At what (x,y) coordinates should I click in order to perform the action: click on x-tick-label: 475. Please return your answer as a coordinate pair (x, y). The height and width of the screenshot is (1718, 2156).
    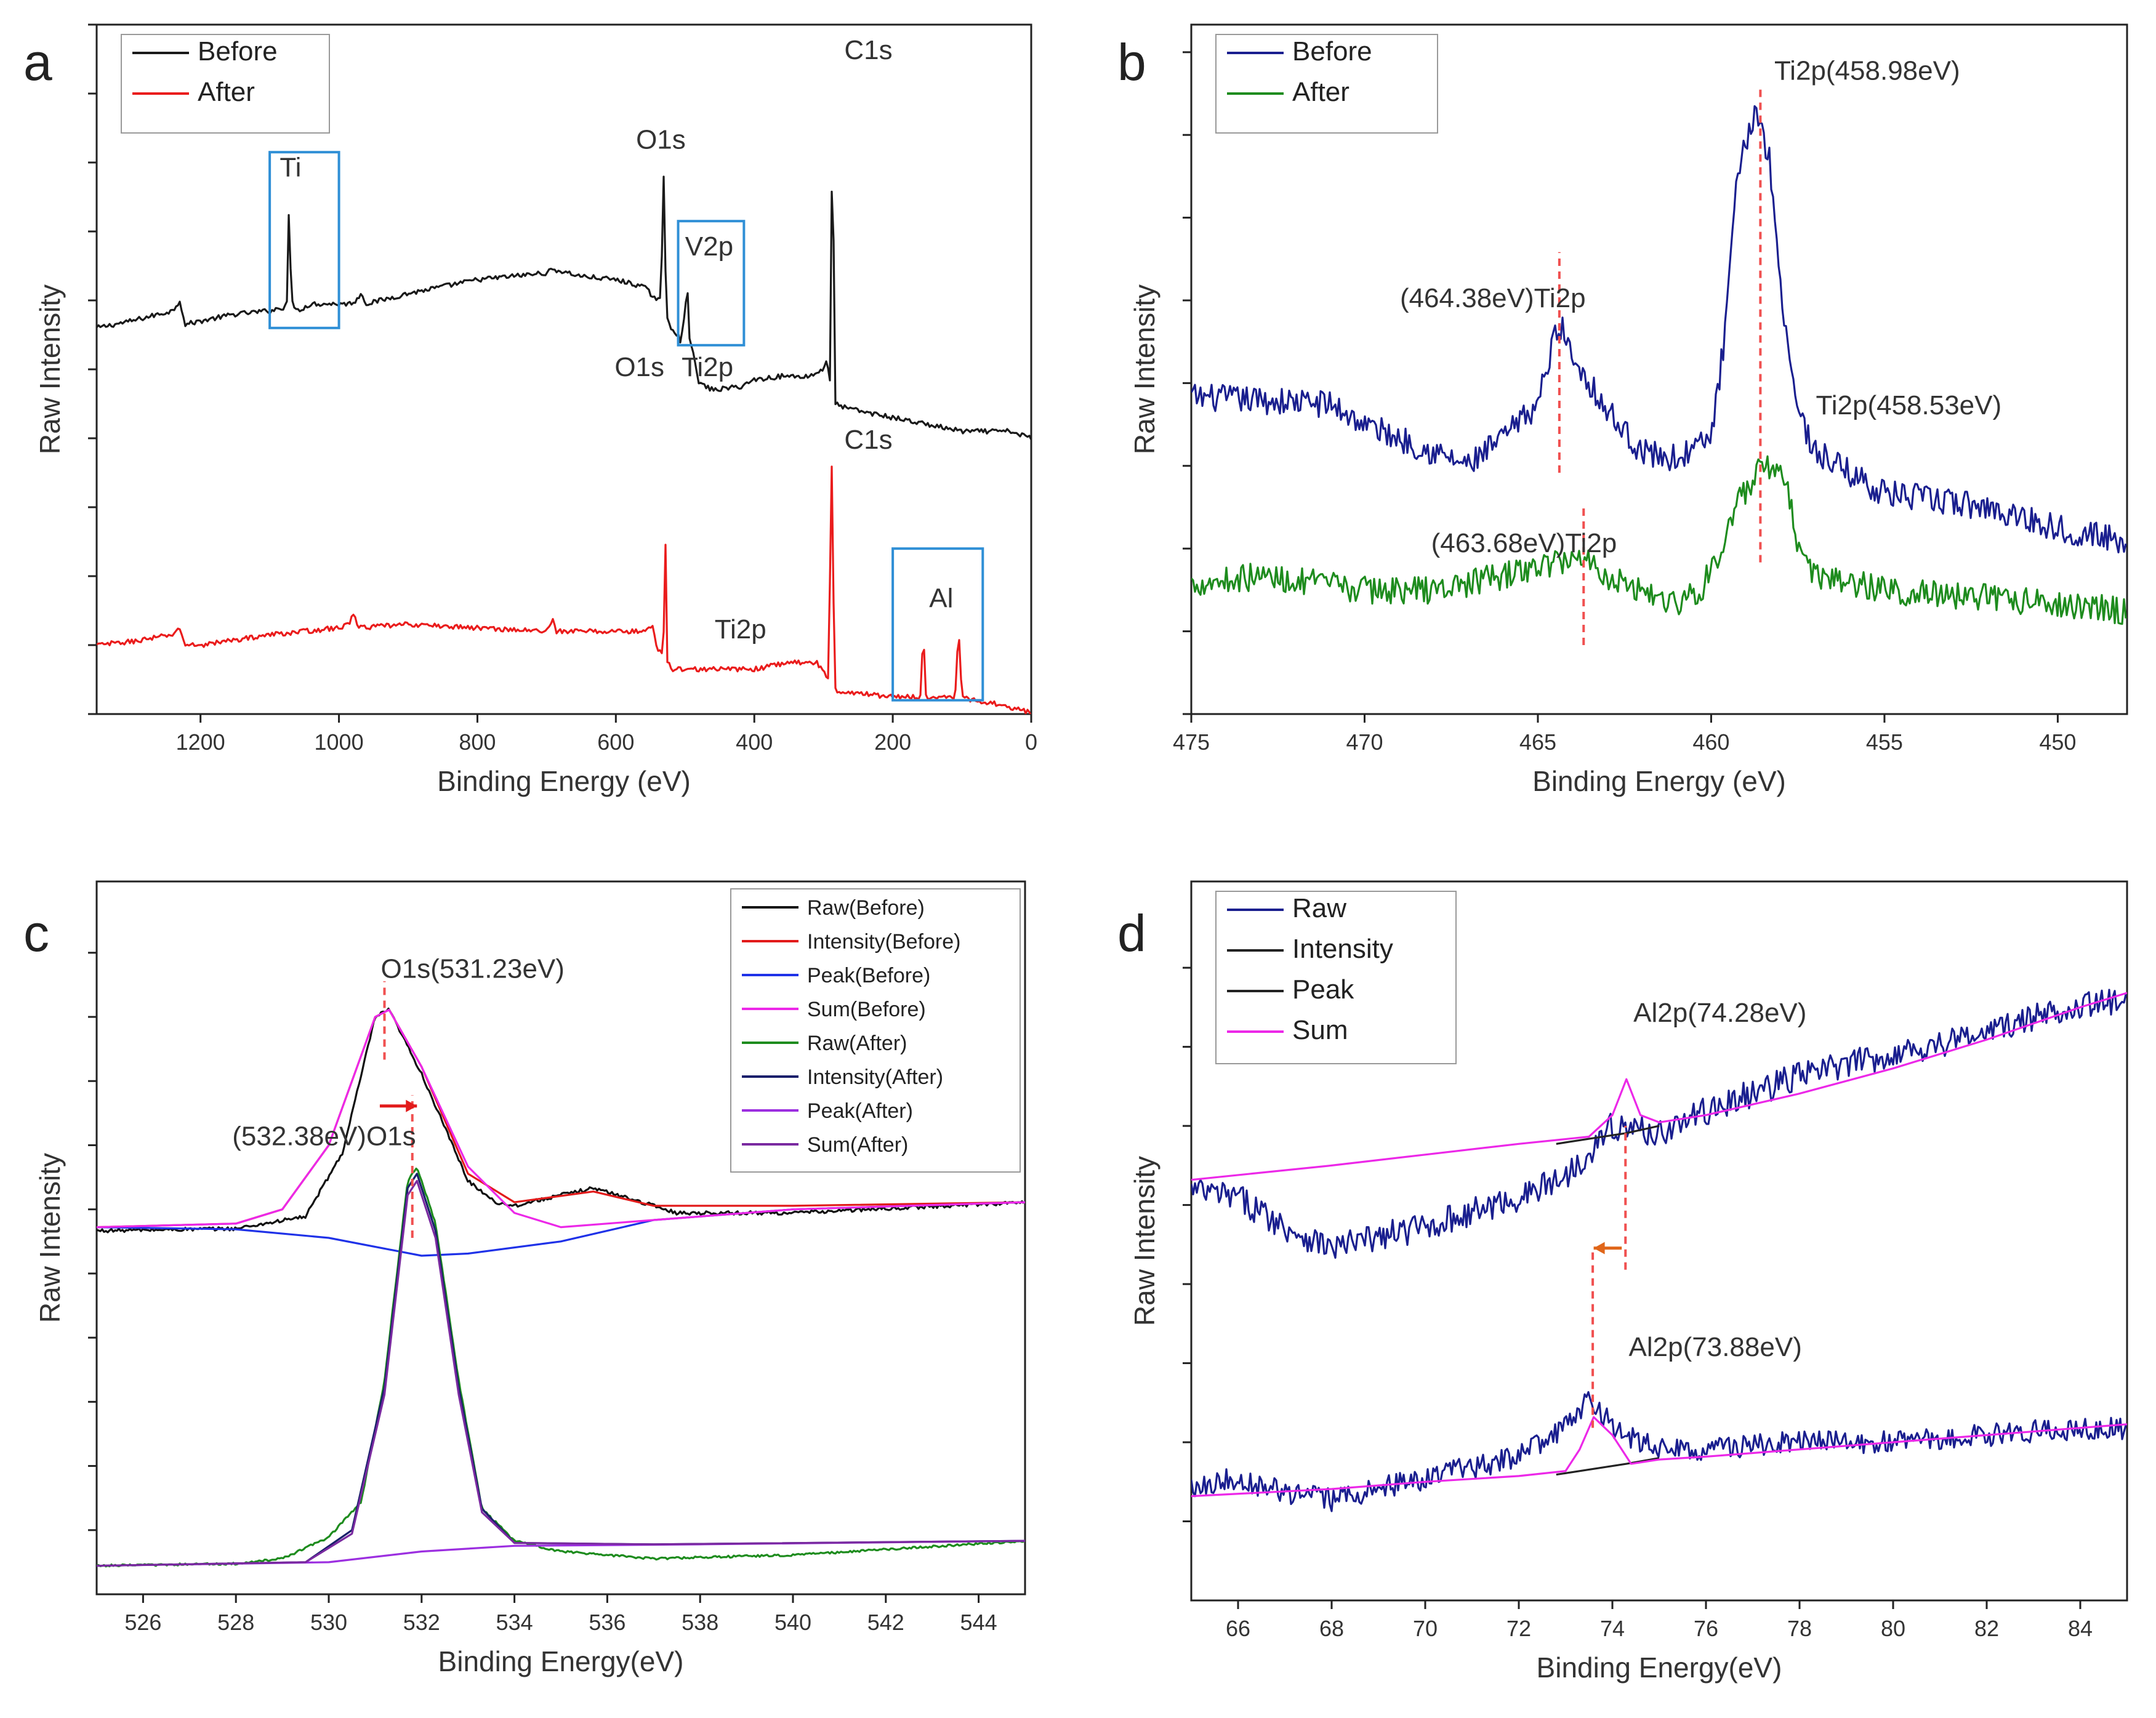
    Looking at the image, I should click on (1191, 742).